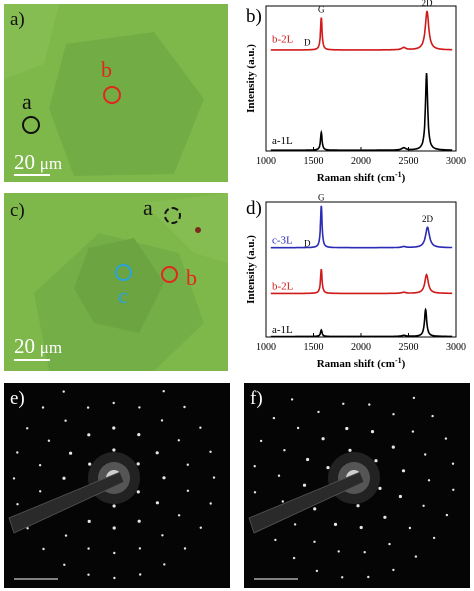 The width and height of the screenshot is (474, 591). Describe the element at coordinates (361, 282) in the screenshot. I see `series-line-b-2L` at that location.